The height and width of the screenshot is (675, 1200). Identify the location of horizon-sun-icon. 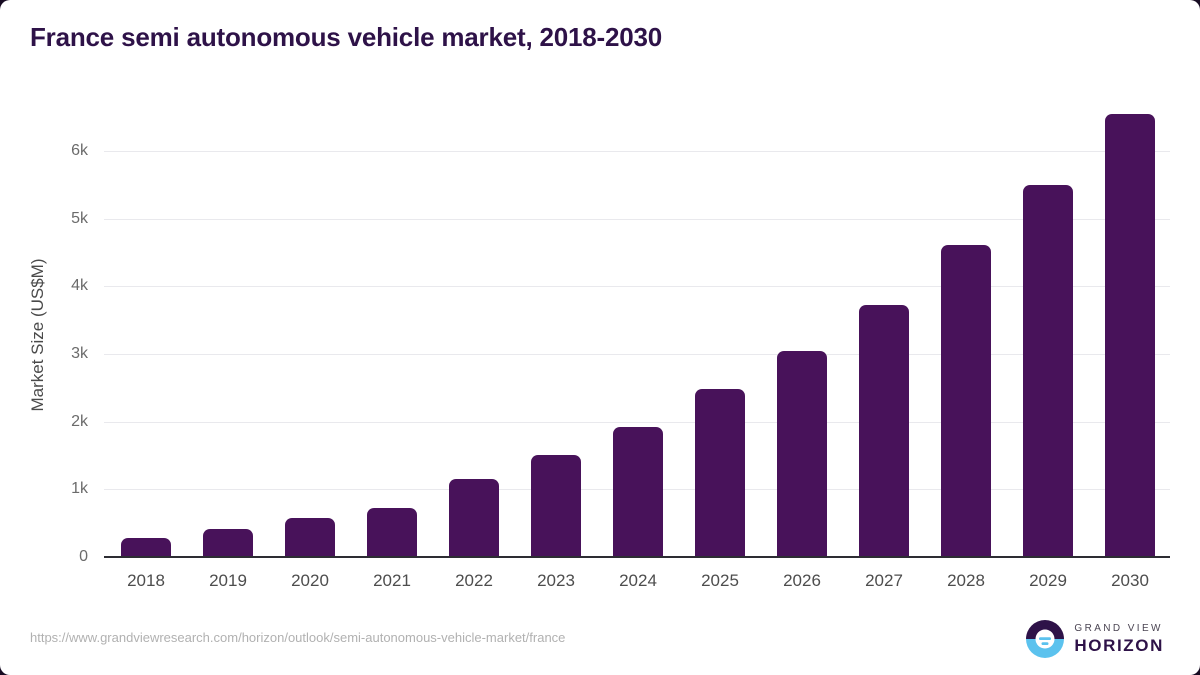
(1045, 639).